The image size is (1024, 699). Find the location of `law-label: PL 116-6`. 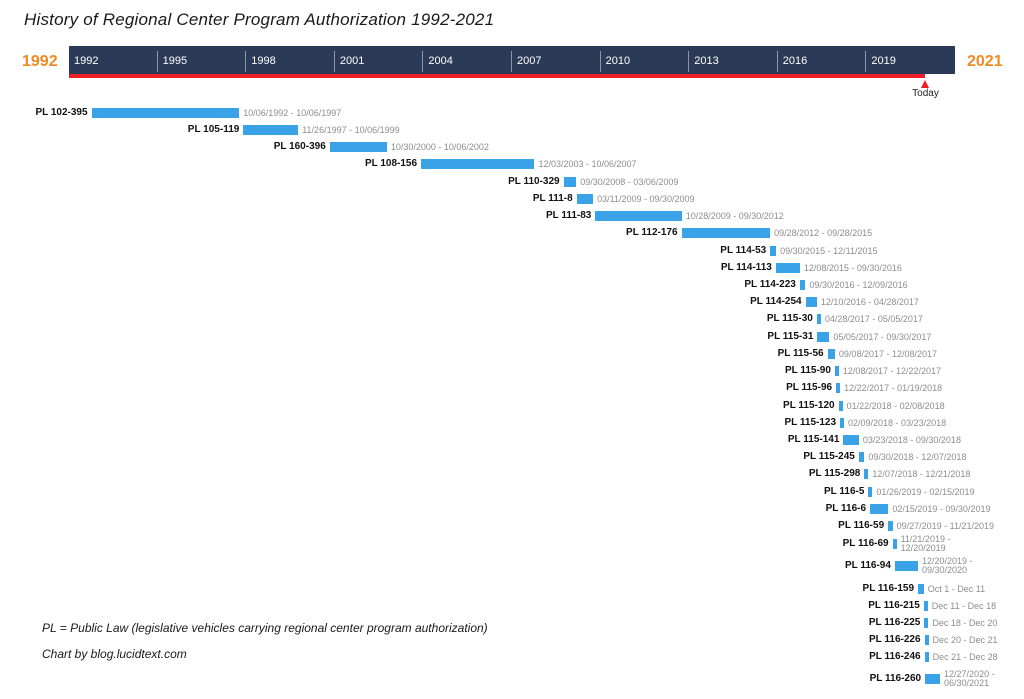

law-label: PL 116-6 is located at coordinates (846, 508).